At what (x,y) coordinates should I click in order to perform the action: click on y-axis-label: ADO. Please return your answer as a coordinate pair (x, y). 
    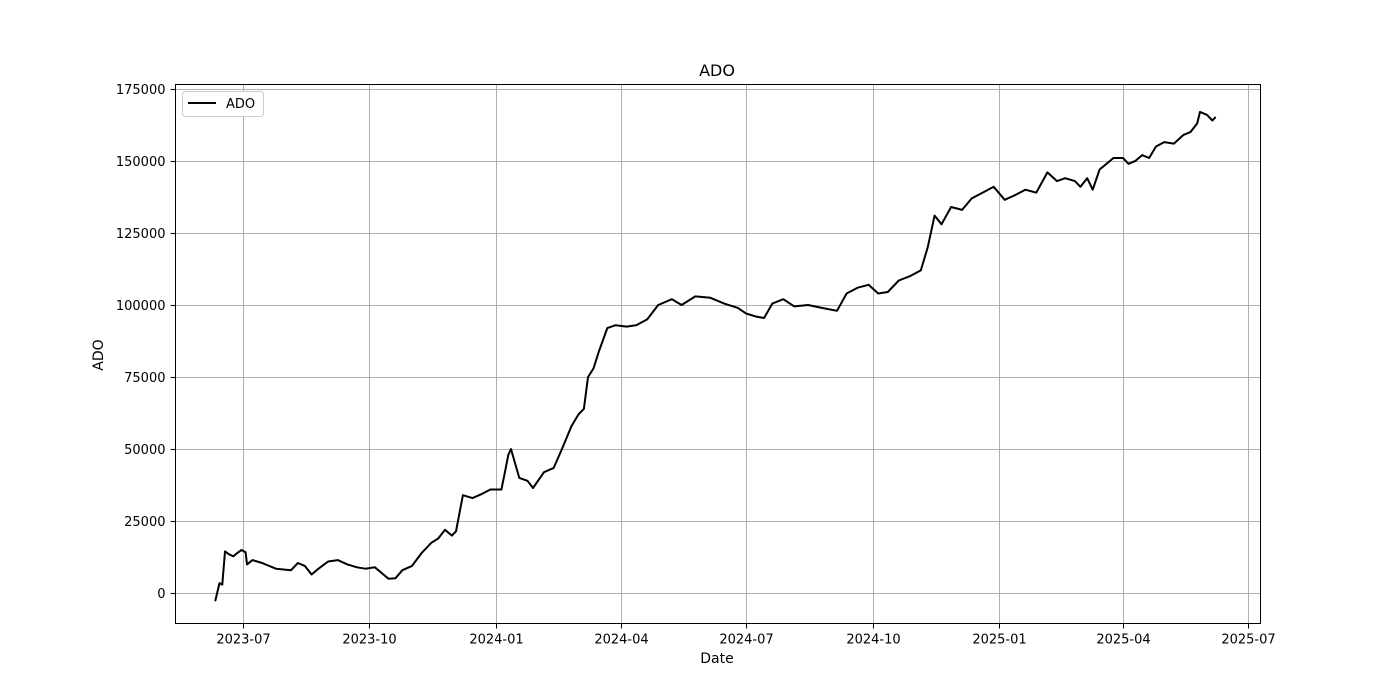
    Looking at the image, I should click on (99, 354).